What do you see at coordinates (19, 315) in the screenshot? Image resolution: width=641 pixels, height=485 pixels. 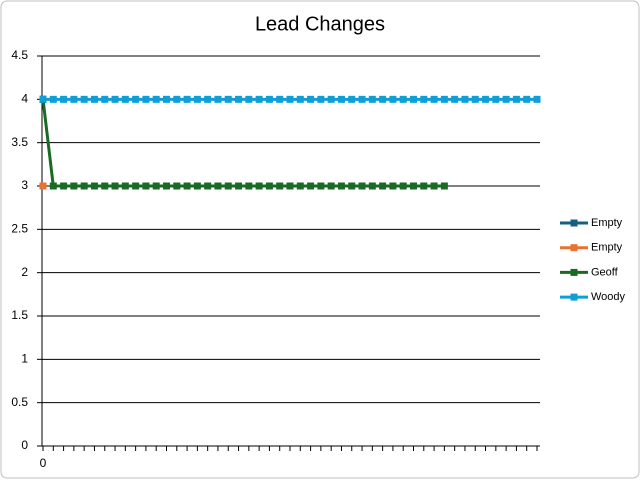 I see `y-tick-label: 1.5` at bounding box center [19, 315].